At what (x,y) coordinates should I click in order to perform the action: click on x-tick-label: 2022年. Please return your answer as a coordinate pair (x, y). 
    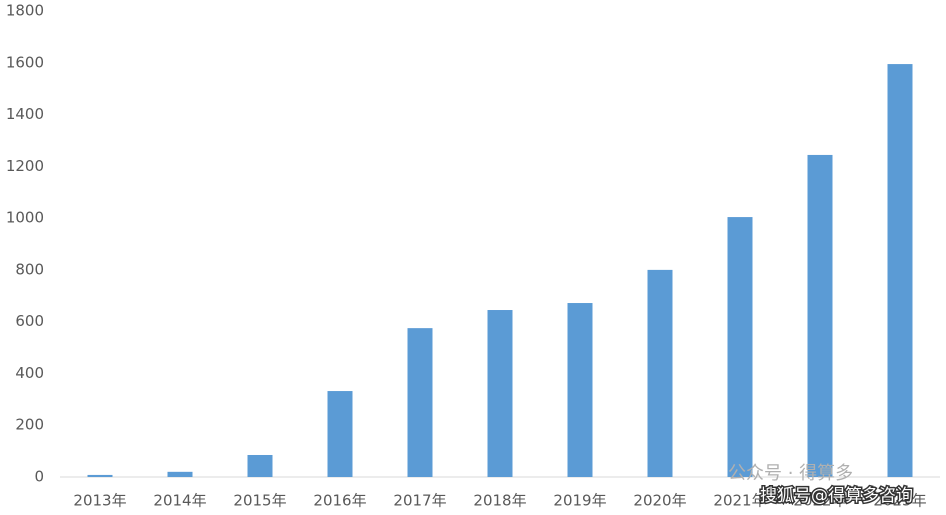
    Looking at the image, I should click on (819, 501).